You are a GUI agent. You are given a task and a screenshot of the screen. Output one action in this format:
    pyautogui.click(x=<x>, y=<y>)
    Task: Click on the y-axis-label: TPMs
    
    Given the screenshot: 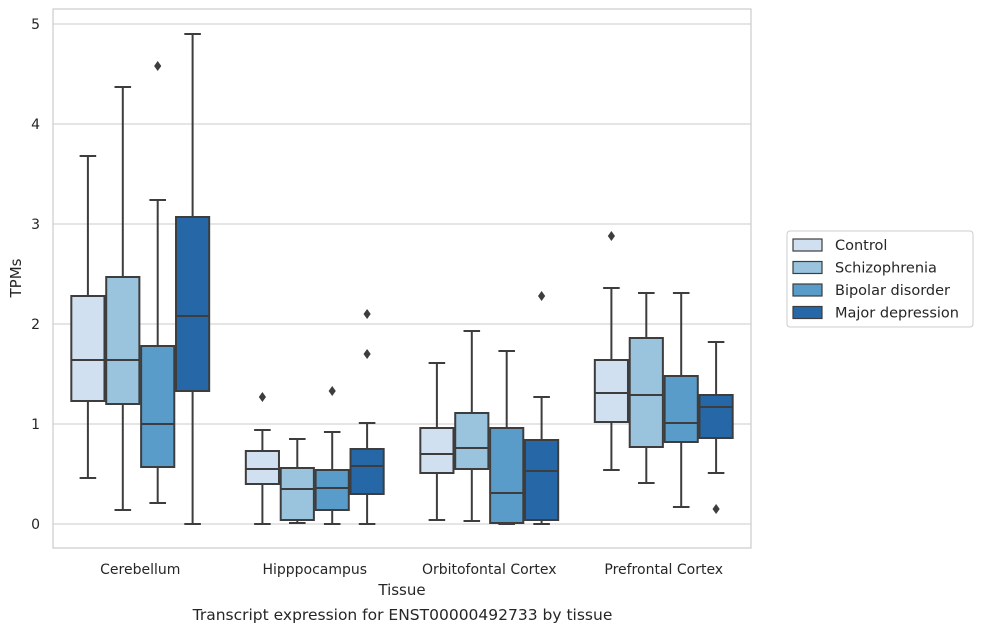 What is the action you would take?
    pyautogui.click(x=16, y=278)
    